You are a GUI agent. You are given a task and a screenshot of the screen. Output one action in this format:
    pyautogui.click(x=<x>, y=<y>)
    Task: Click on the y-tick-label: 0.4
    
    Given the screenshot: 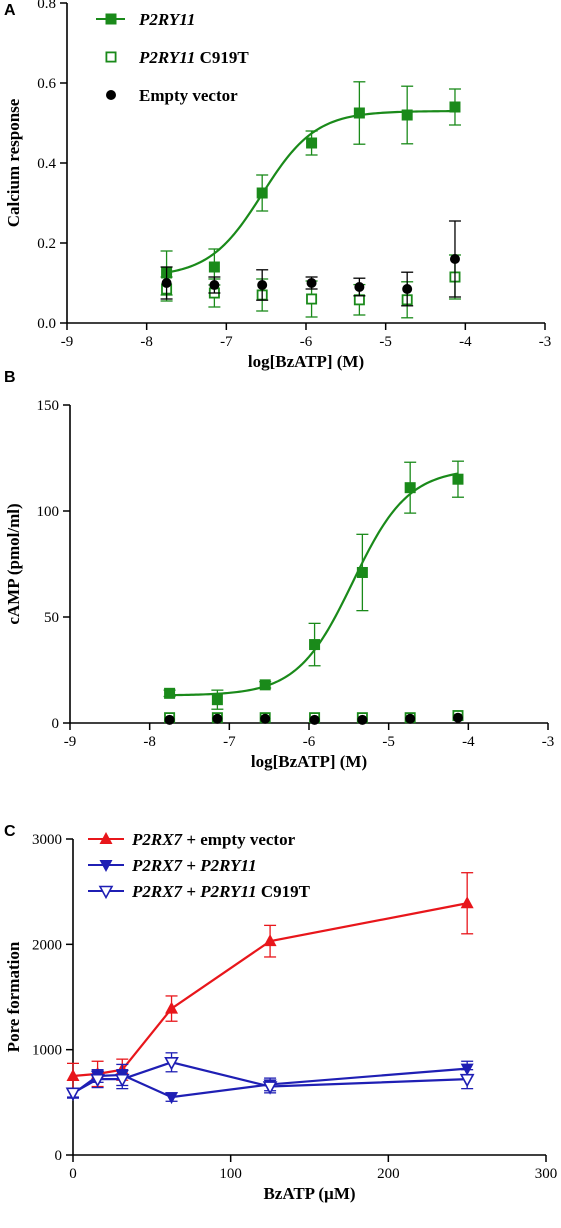 What is the action you would take?
    pyautogui.click(x=46, y=164)
    